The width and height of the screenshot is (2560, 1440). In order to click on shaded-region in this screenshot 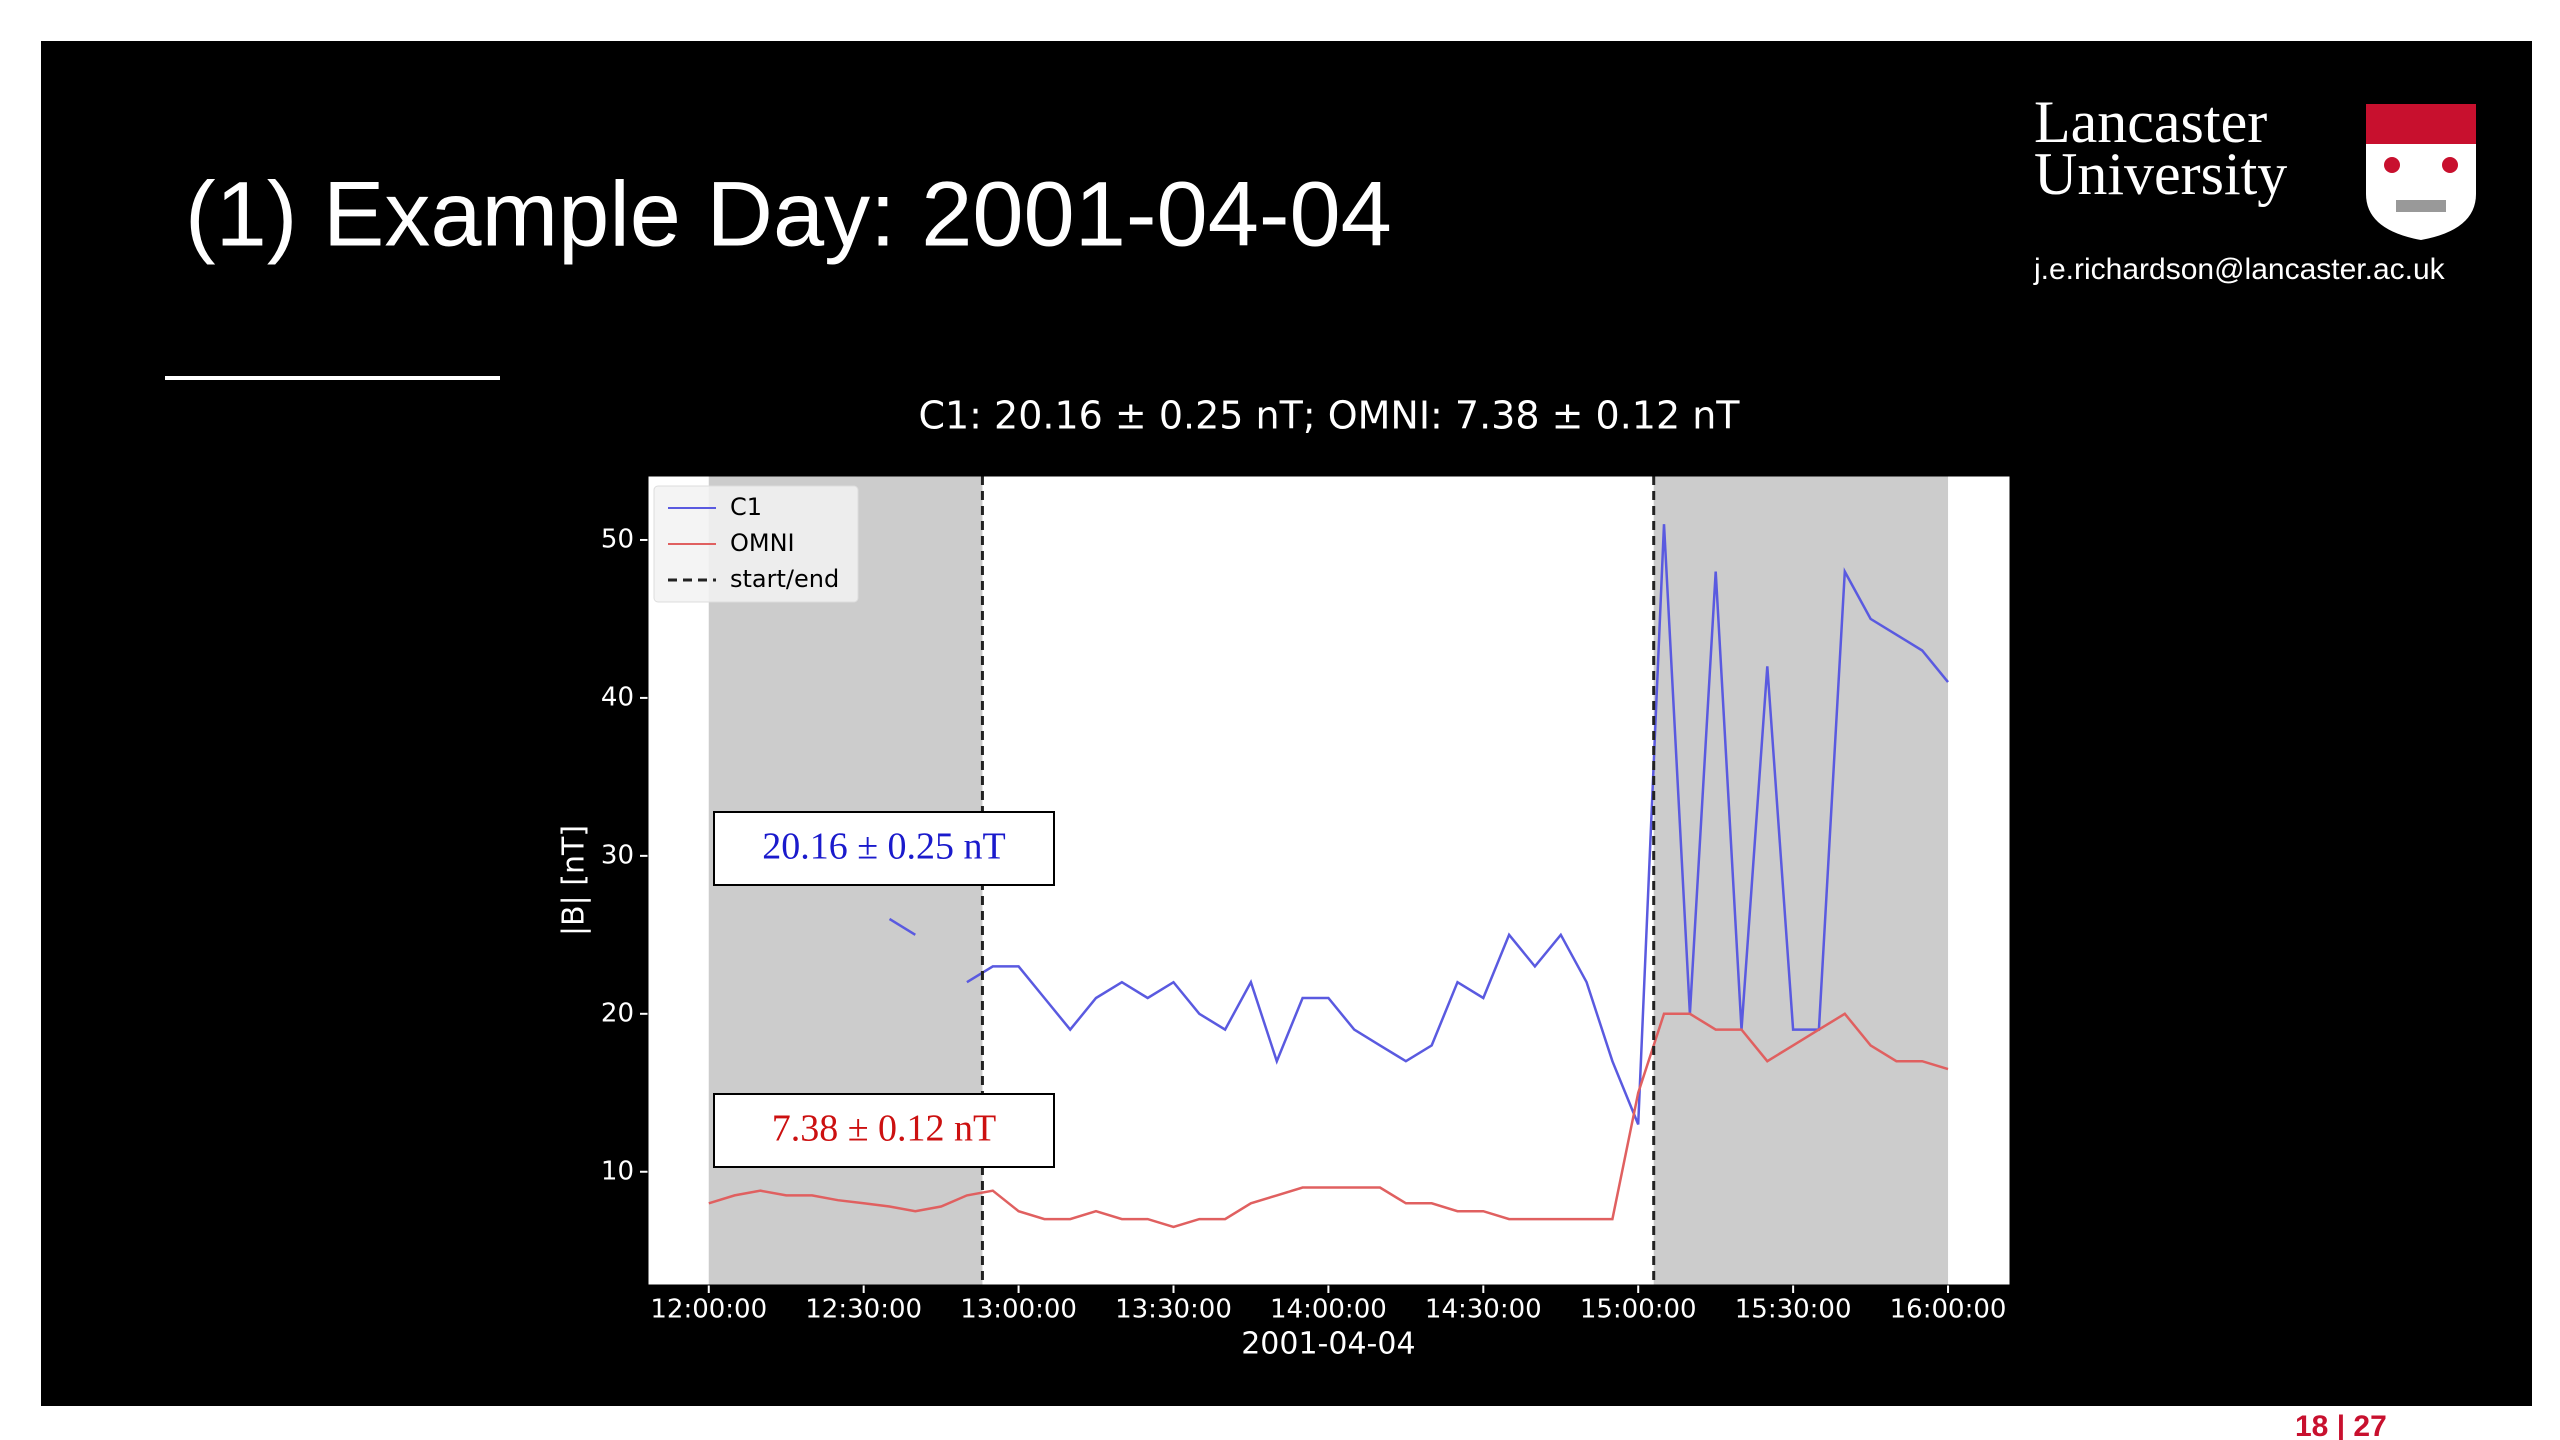, I will do `click(1801, 880)`.